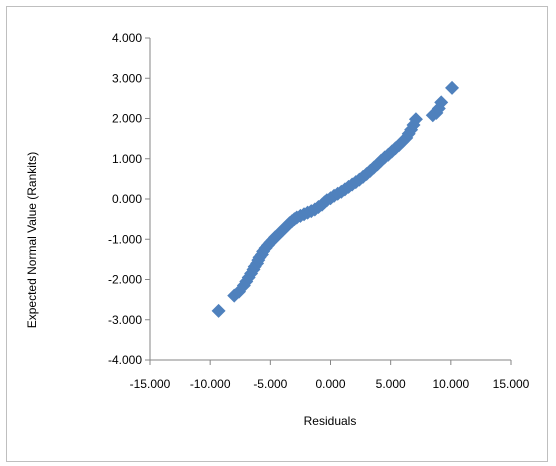 This screenshot has height=466, width=556. What do you see at coordinates (127, 159) in the screenshot?
I see `y-tick-label: 1.000` at bounding box center [127, 159].